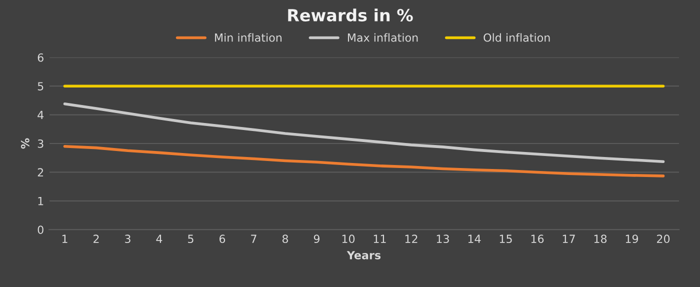 The height and width of the screenshot is (287, 700). What do you see at coordinates (383, 37) in the screenshot?
I see `legend-label: Max inflation` at bounding box center [383, 37].